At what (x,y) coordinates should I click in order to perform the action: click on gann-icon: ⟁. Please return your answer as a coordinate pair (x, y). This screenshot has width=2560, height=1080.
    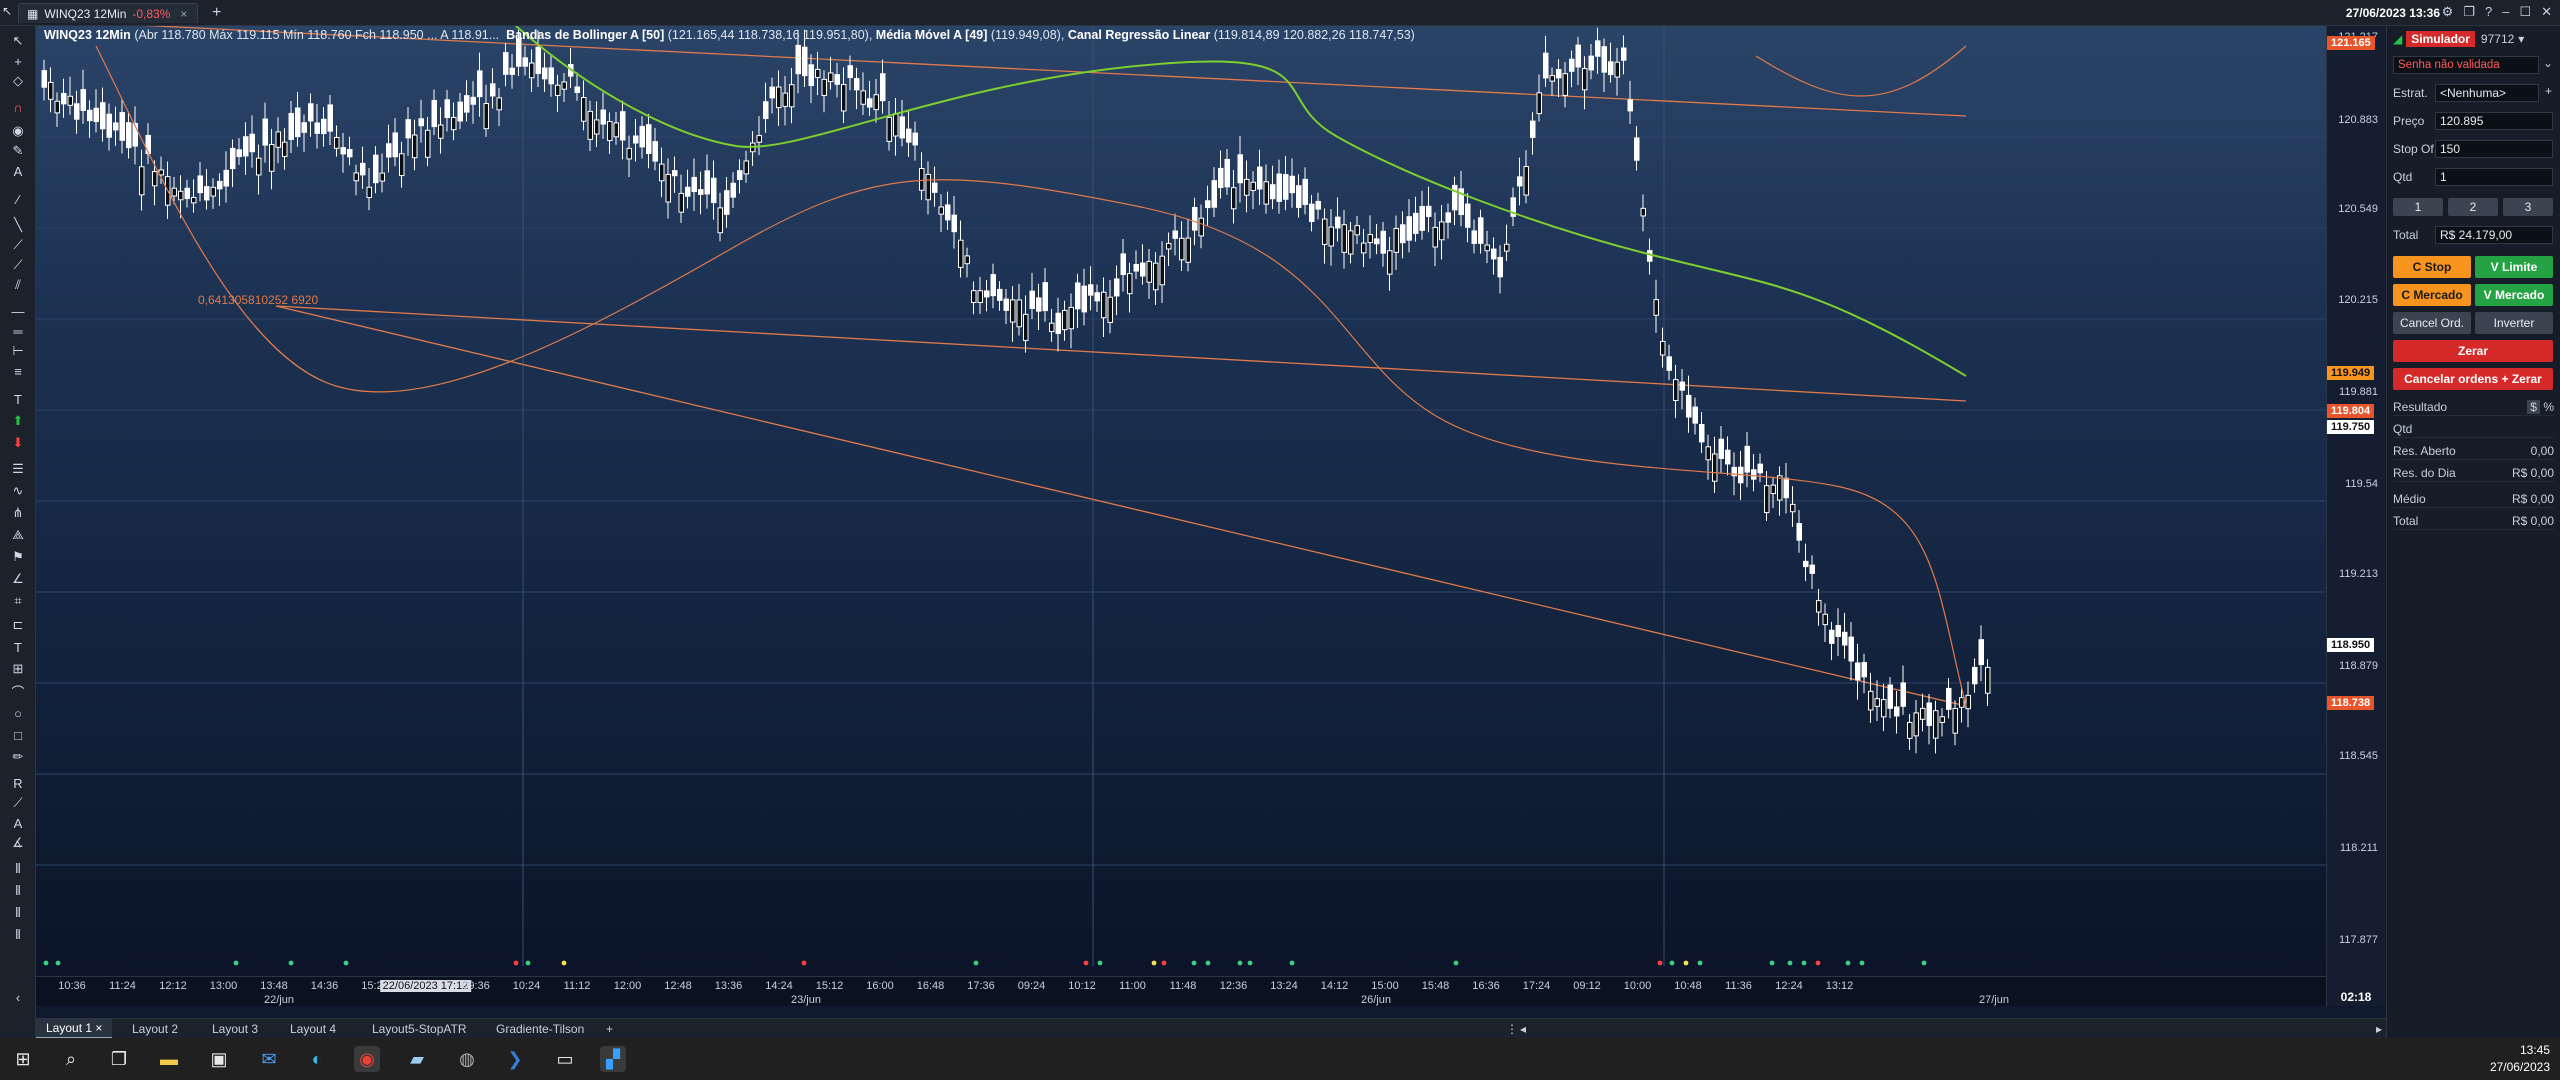
    Looking at the image, I should click on (18, 534).